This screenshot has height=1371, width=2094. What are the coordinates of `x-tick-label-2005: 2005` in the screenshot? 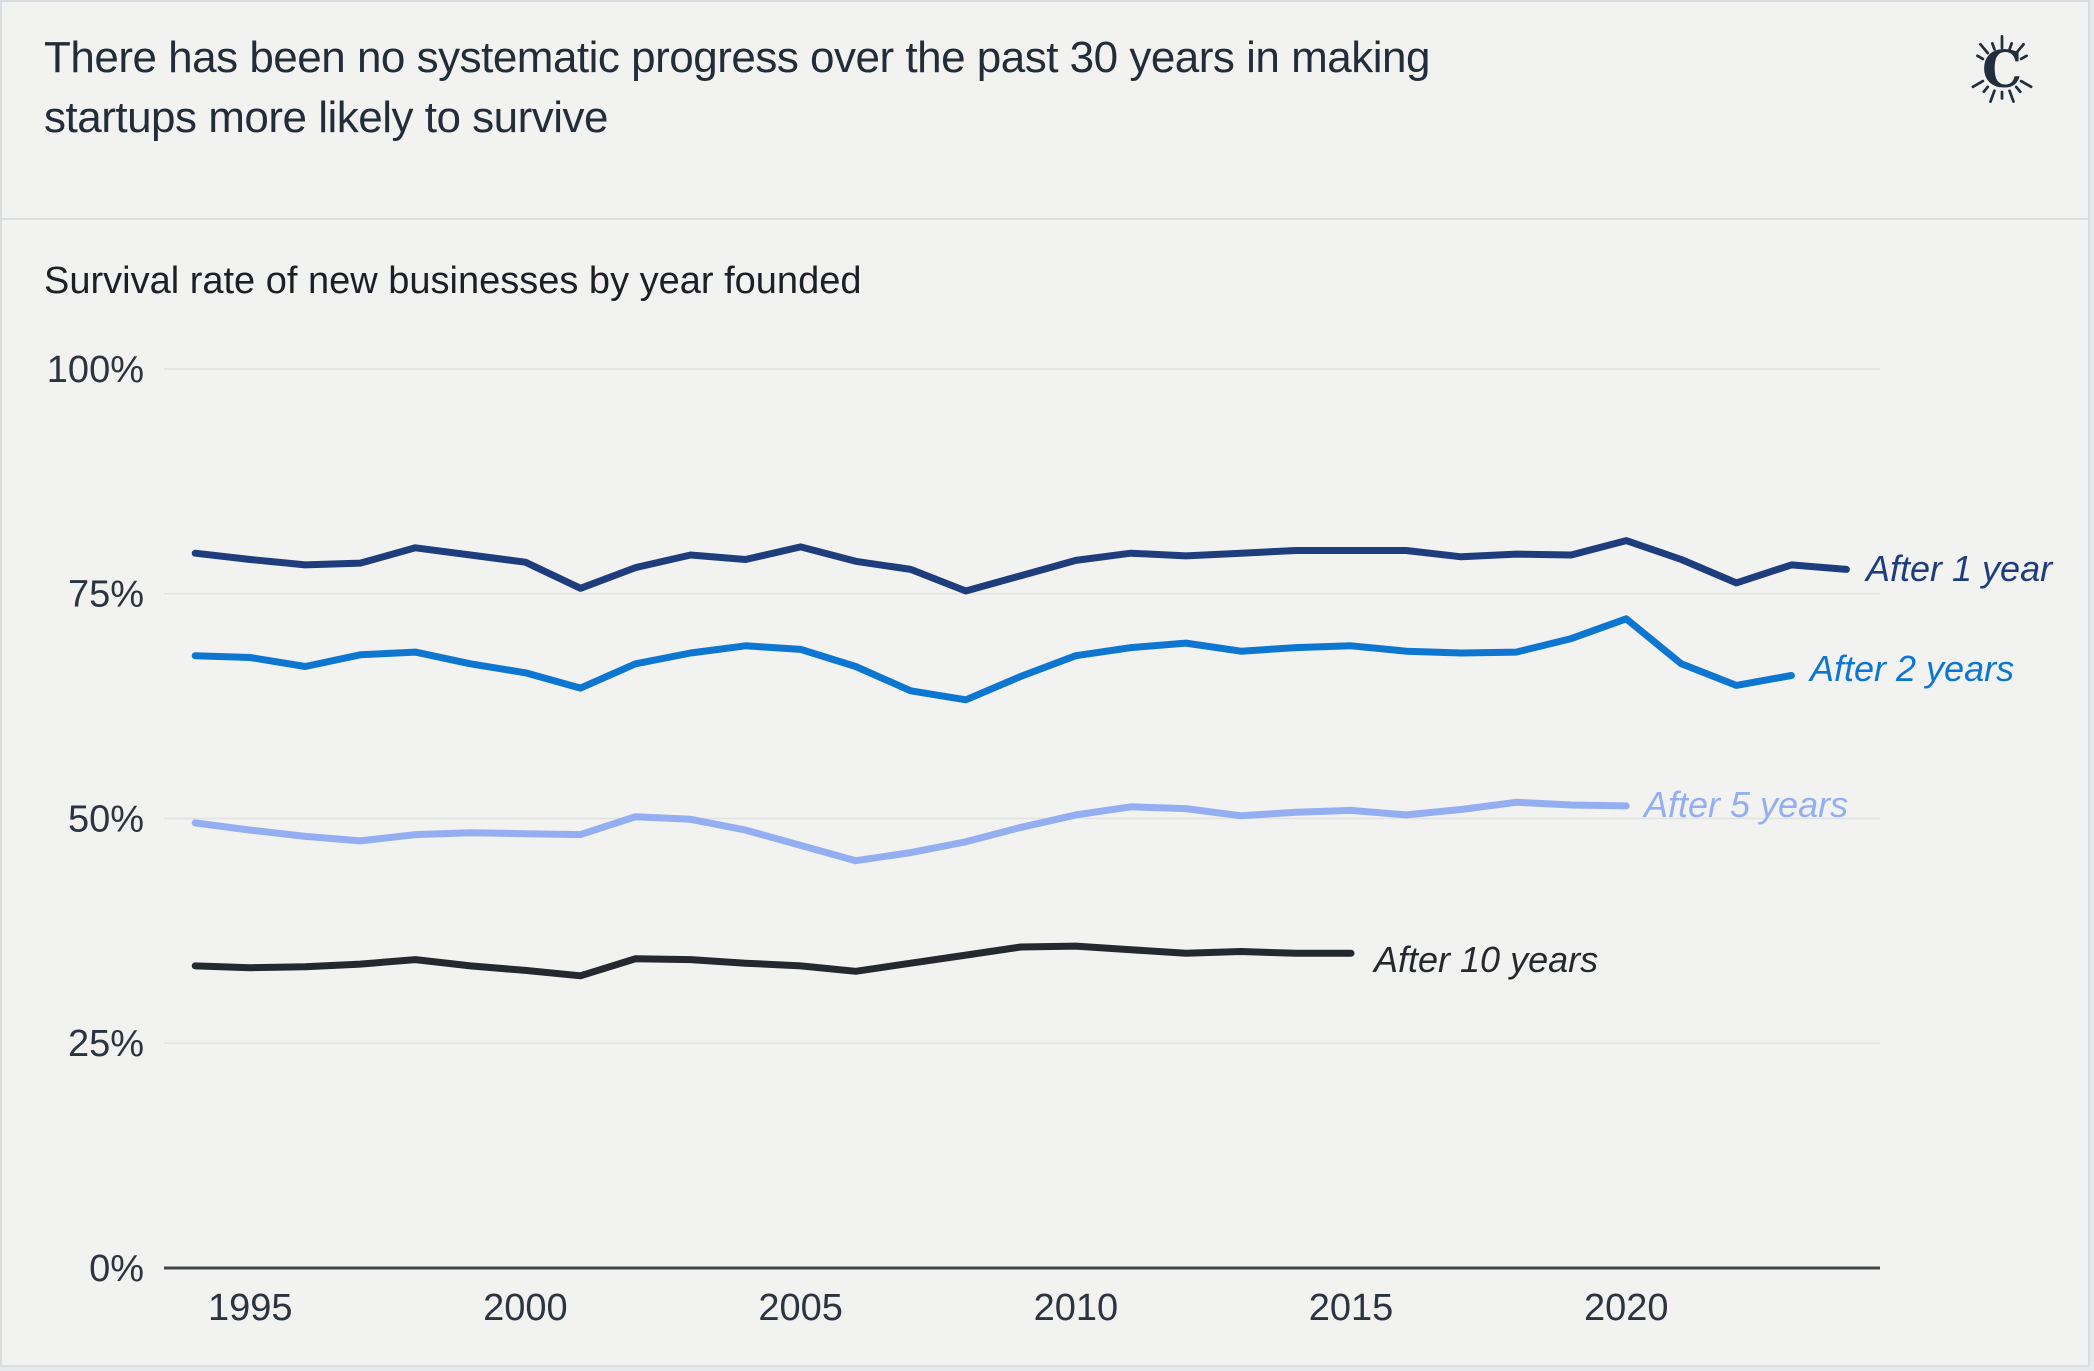 It's located at (800, 1308).